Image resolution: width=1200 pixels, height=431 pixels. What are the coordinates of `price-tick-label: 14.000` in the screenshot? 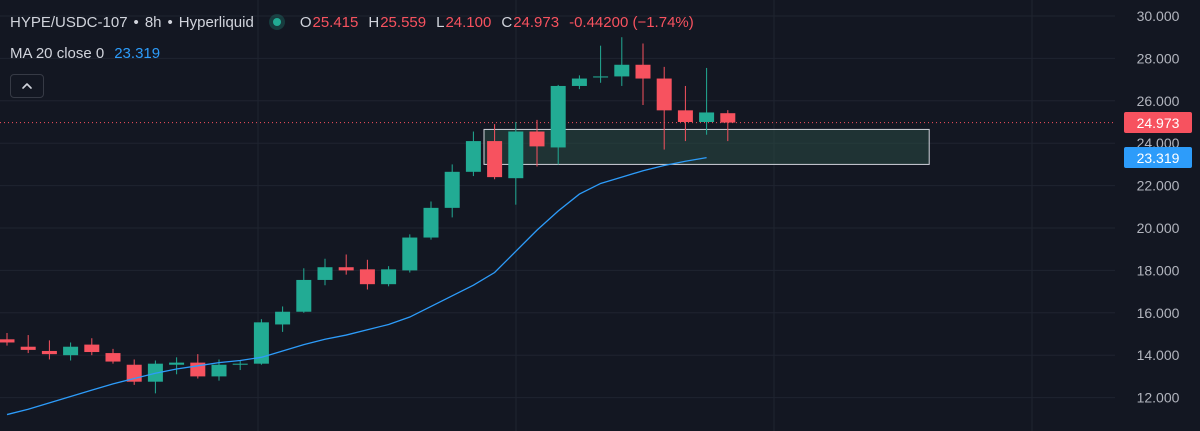 It's located at (1158, 355).